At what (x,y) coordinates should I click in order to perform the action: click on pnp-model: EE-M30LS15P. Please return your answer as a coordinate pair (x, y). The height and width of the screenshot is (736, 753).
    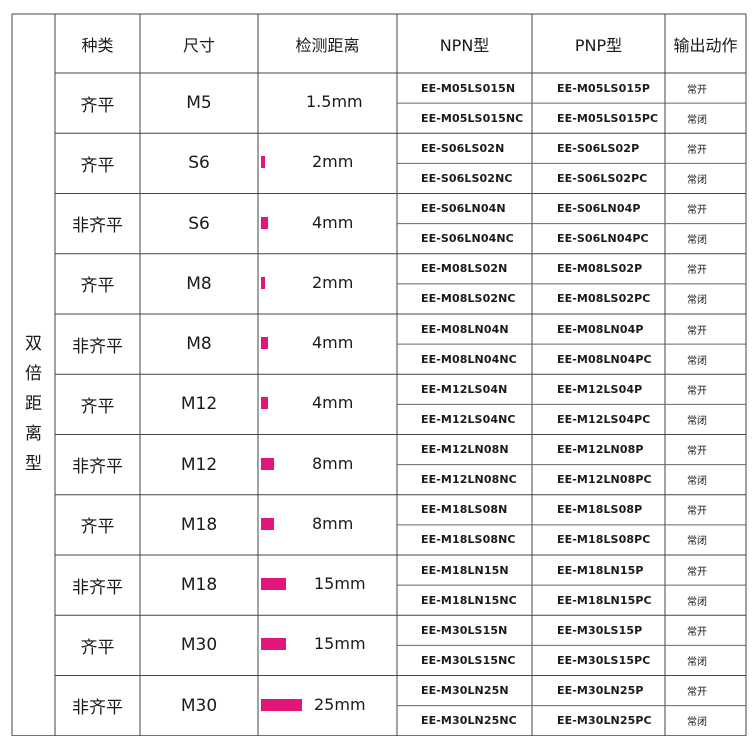
    Looking at the image, I should click on (600, 630).